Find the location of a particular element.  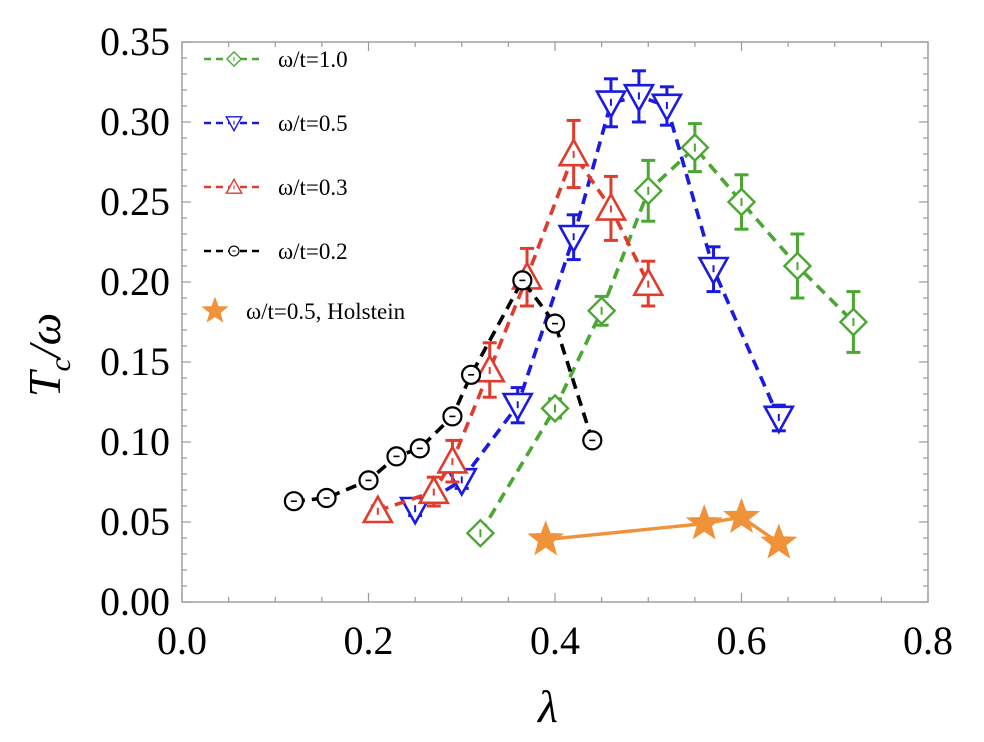

y-tick-label: 0.25 is located at coordinates (135, 201).